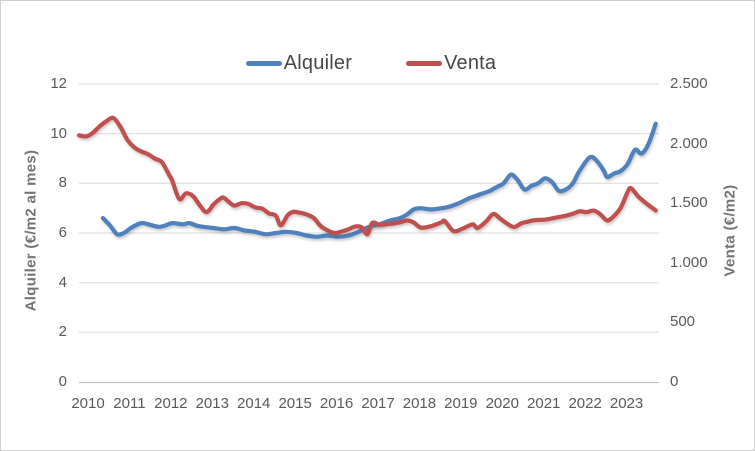 This screenshot has height=451, width=755. I want to click on y-left-tick-label: 4, so click(62, 282).